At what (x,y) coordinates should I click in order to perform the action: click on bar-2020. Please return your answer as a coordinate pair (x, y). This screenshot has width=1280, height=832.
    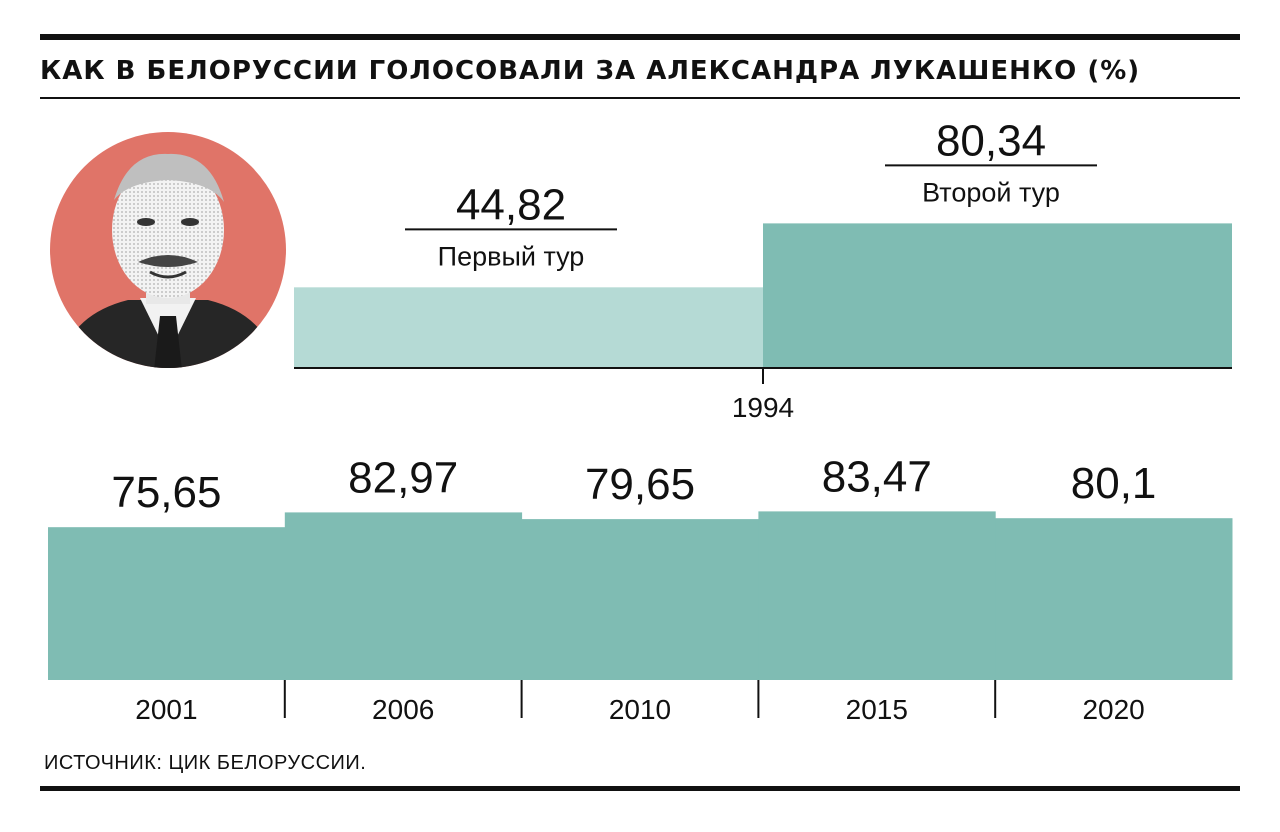
    Looking at the image, I should click on (1114, 599).